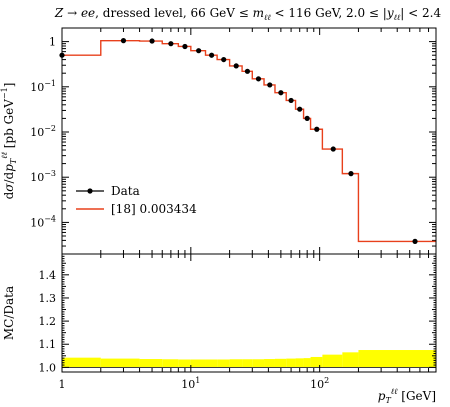 The image size is (450, 407). I want to click on legend: Data [18] 0.003434, so click(136, 200).